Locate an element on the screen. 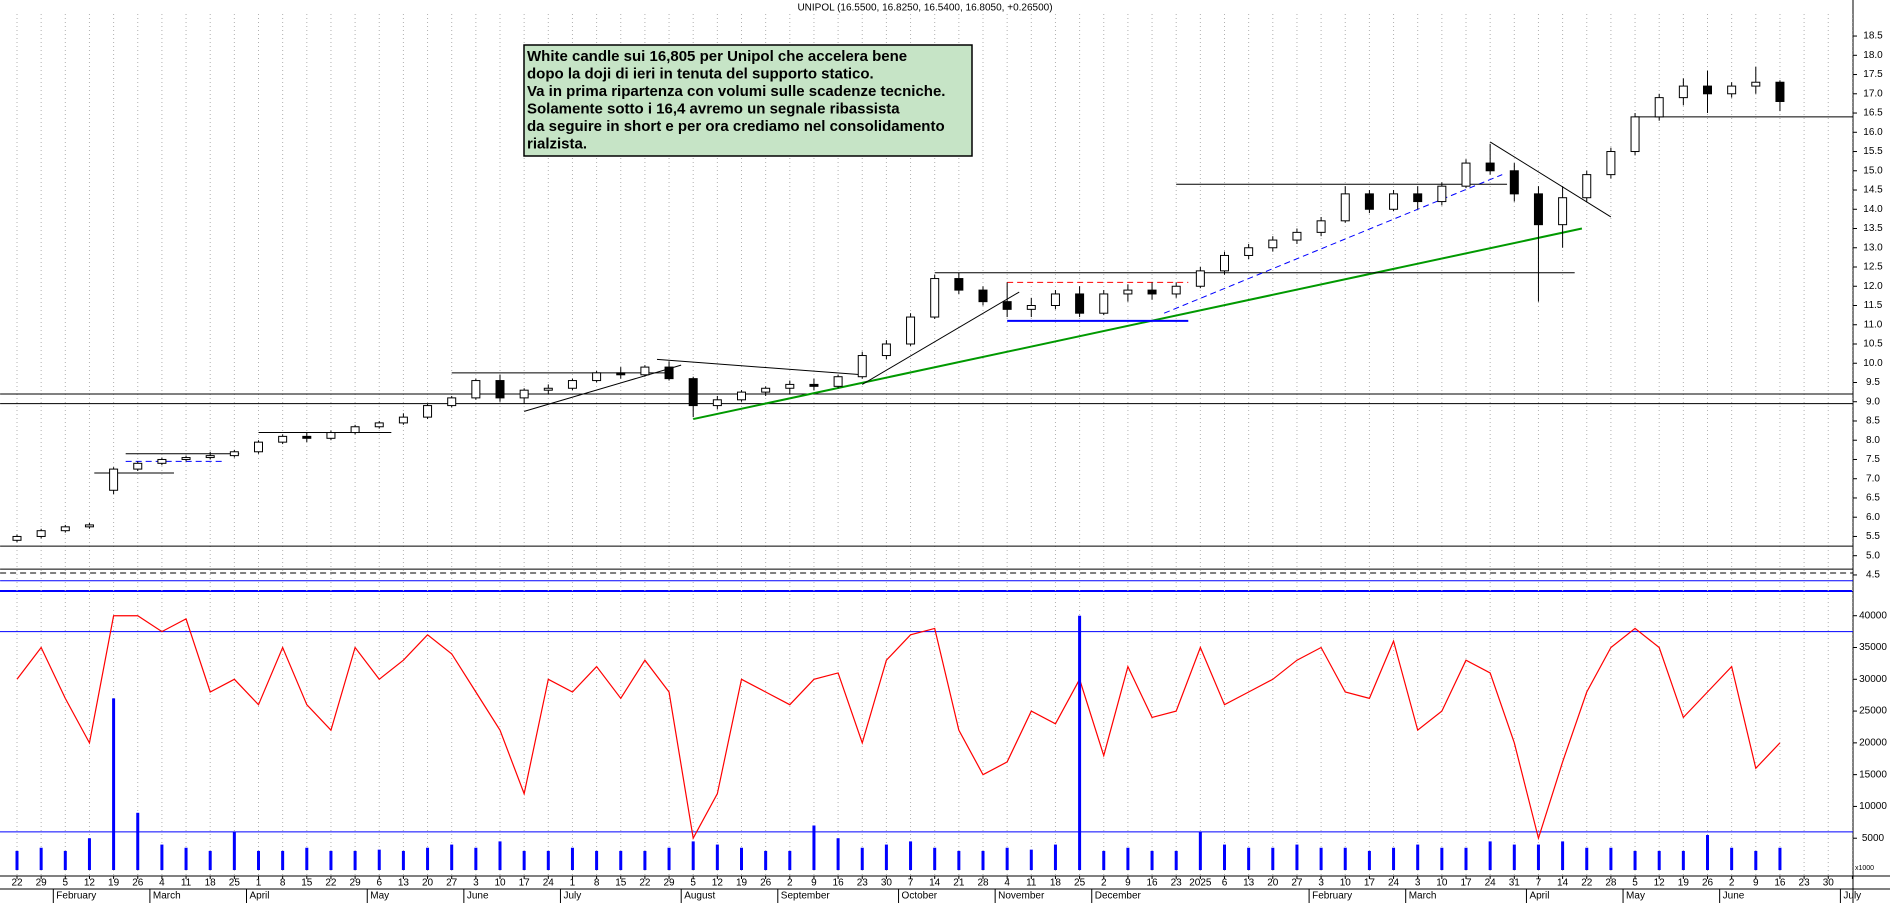  y-tick-label: 8.5 is located at coordinates (1873, 421).